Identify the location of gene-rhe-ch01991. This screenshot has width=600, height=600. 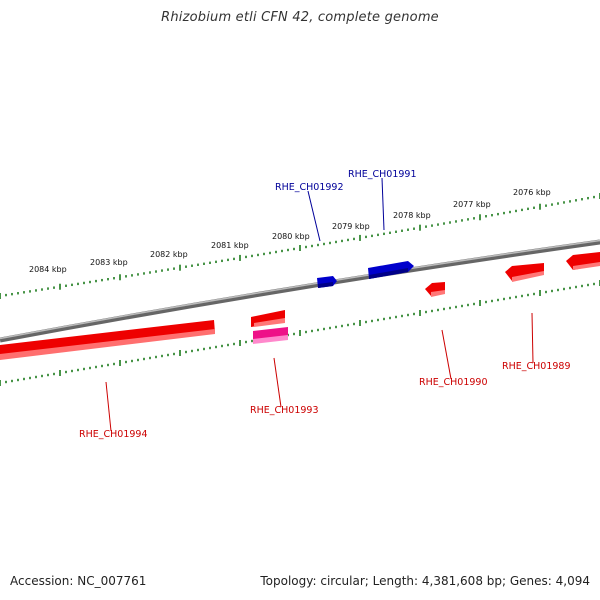
(391, 228).